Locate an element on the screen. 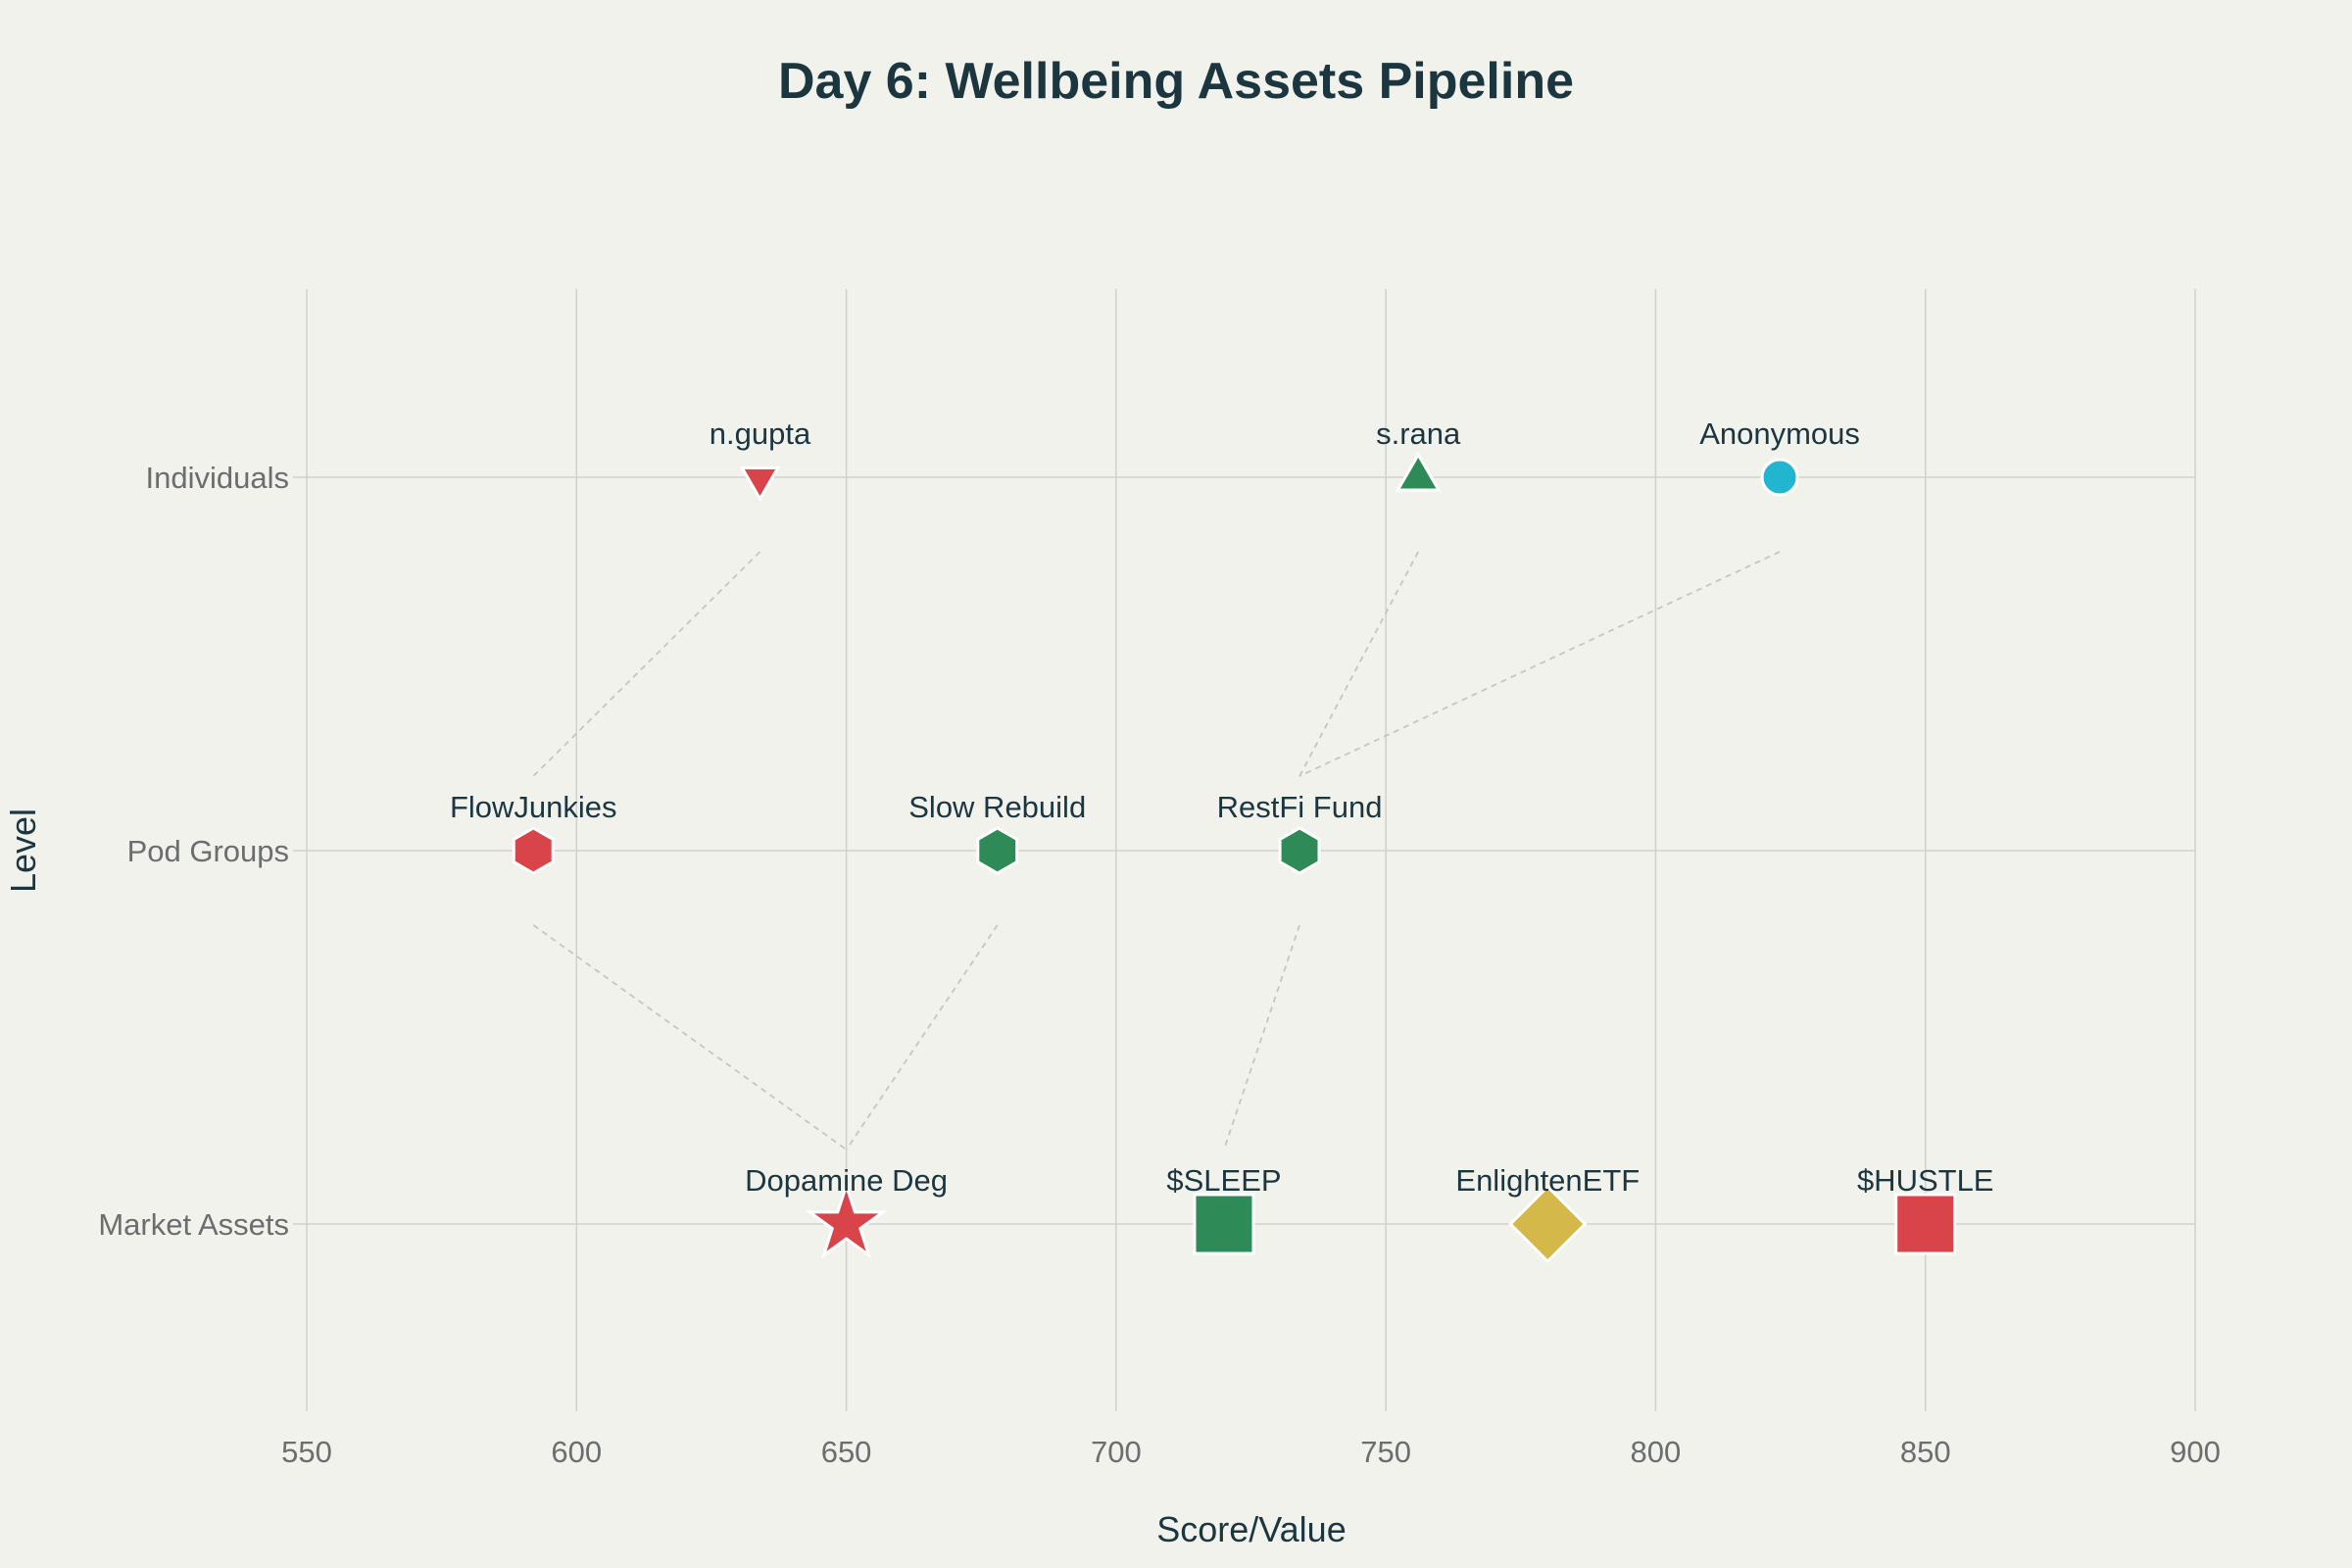  x-tick-label-700: 700 is located at coordinates (1116, 1452).